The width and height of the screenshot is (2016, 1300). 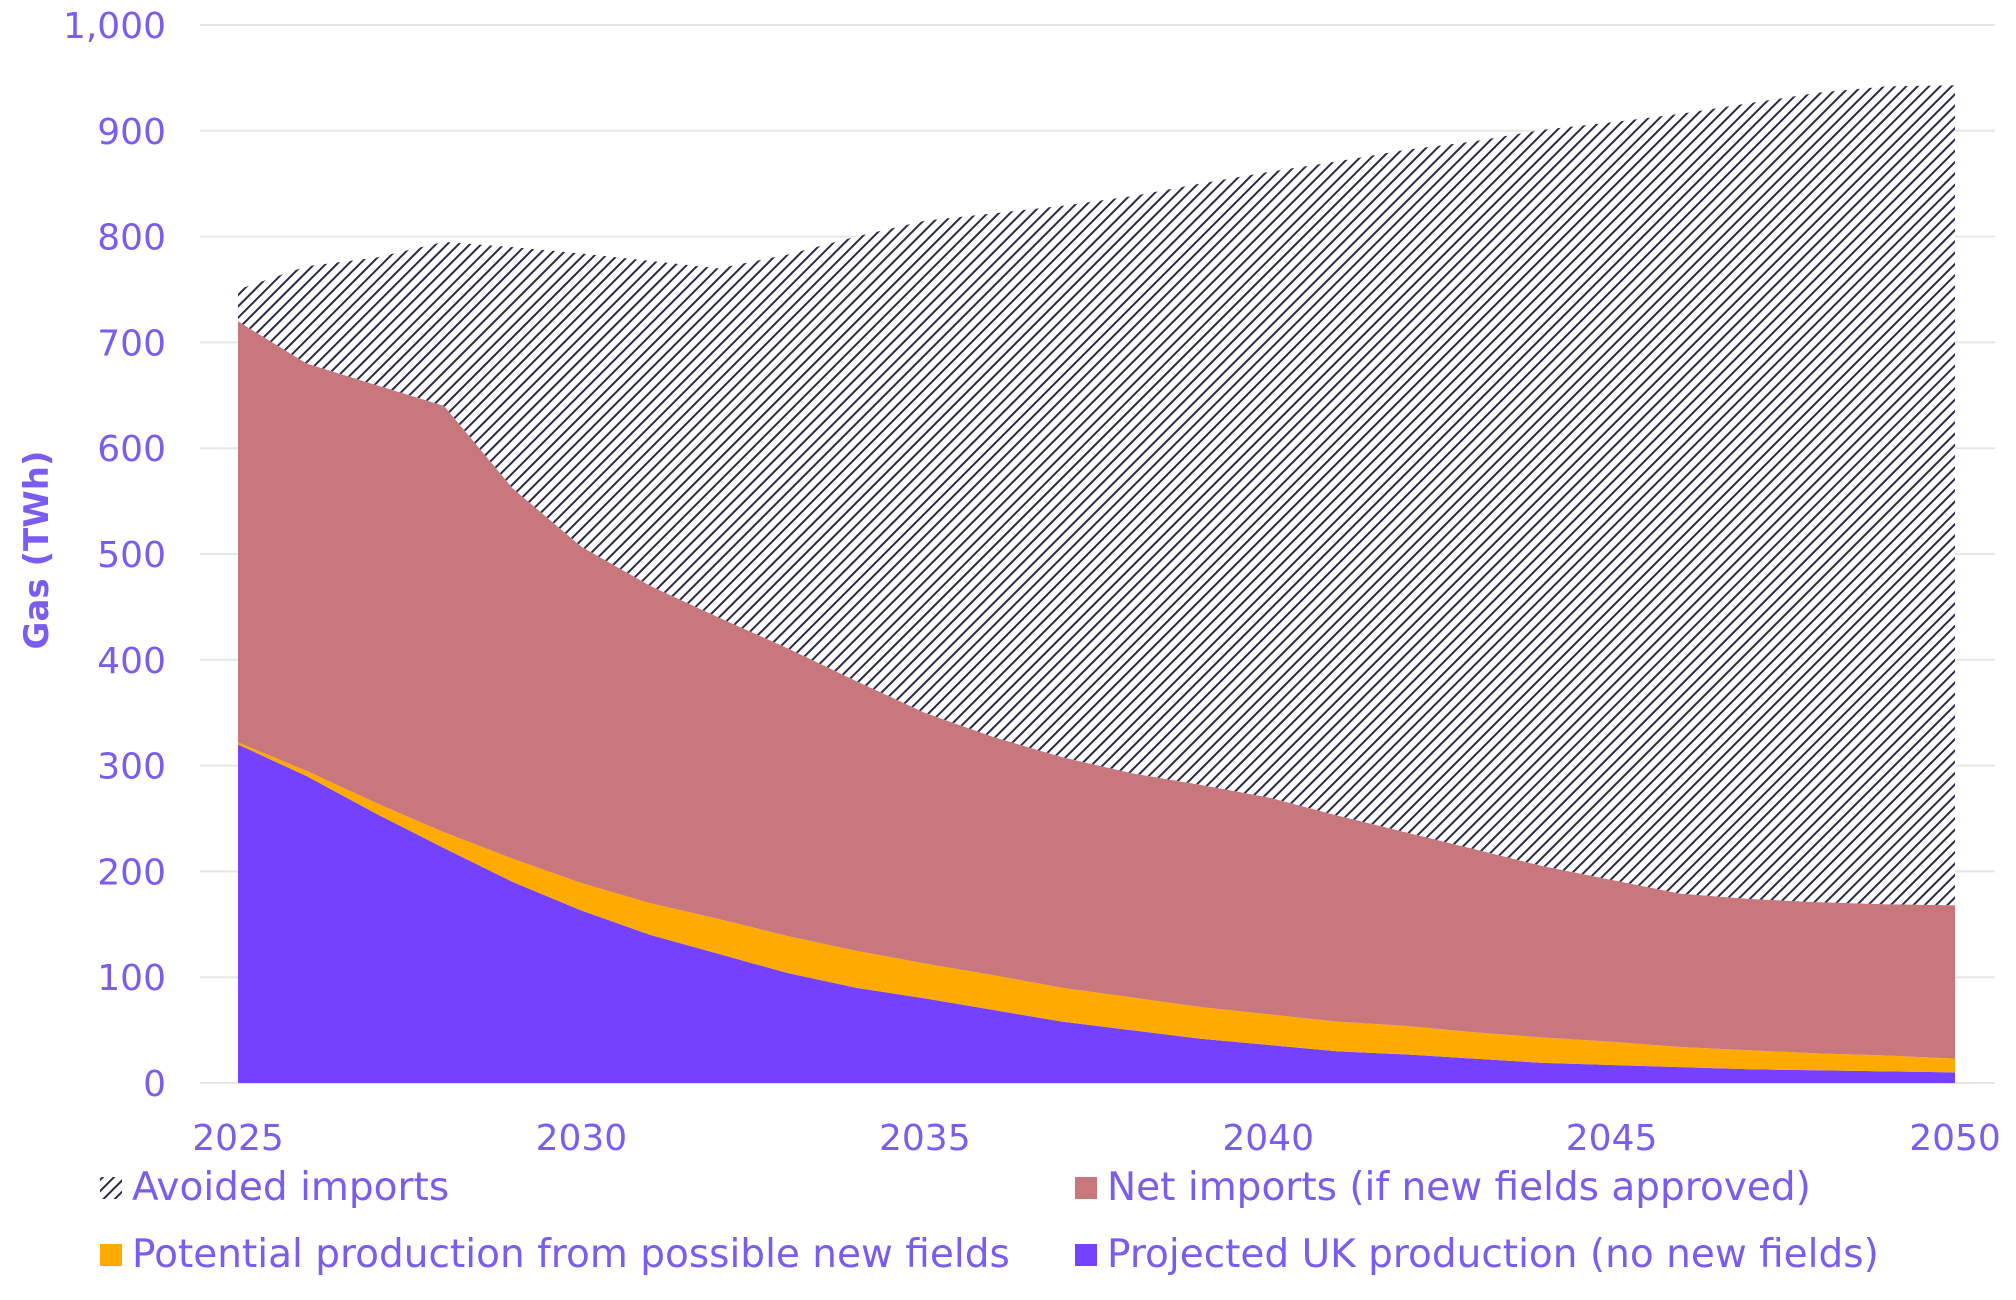 What do you see at coordinates (1955, 1138) in the screenshot?
I see `x-tick-label: 2050` at bounding box center [1955, 1138].